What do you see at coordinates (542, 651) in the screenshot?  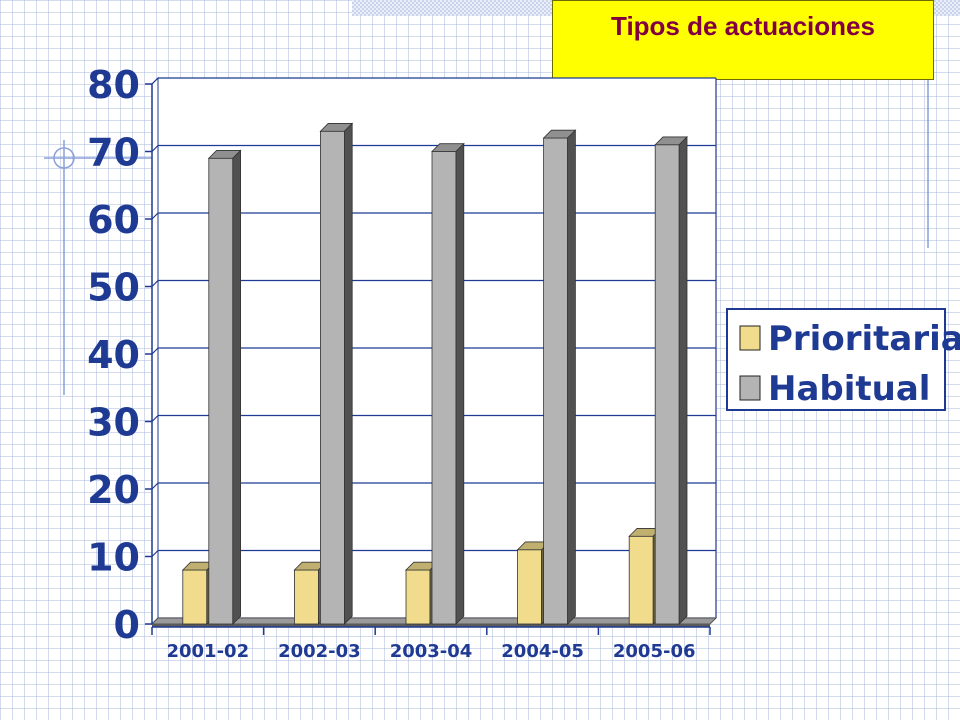 I see `x-tick-label: 2004-05` at bounding box center [542, 651].